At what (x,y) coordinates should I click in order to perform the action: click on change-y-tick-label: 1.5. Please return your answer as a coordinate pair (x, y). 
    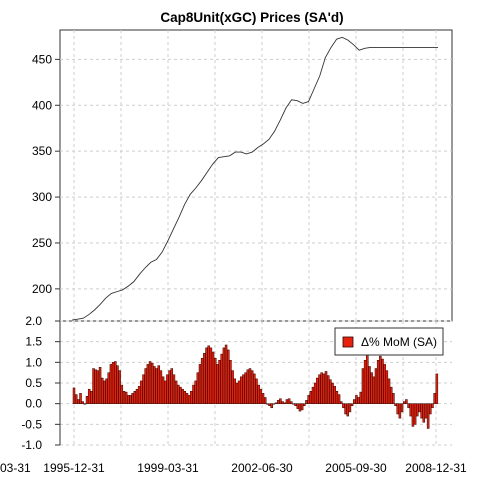
    Looking at the image, I should click on (33, 342).